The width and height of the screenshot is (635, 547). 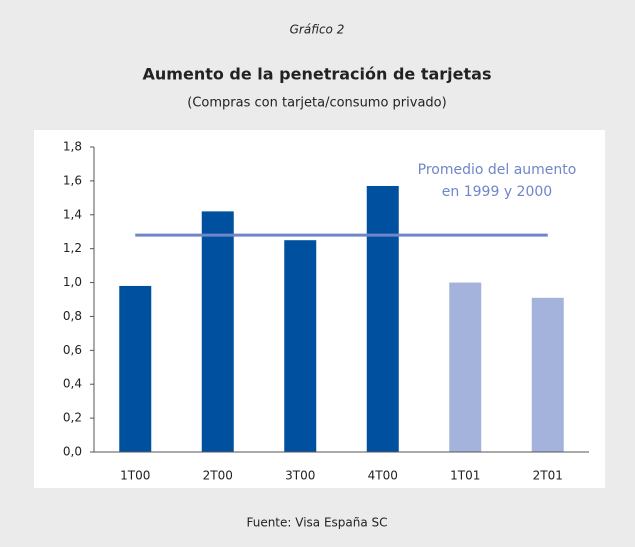 I want to click on x-tick-label: 3T00, so click(x=300, y=476).